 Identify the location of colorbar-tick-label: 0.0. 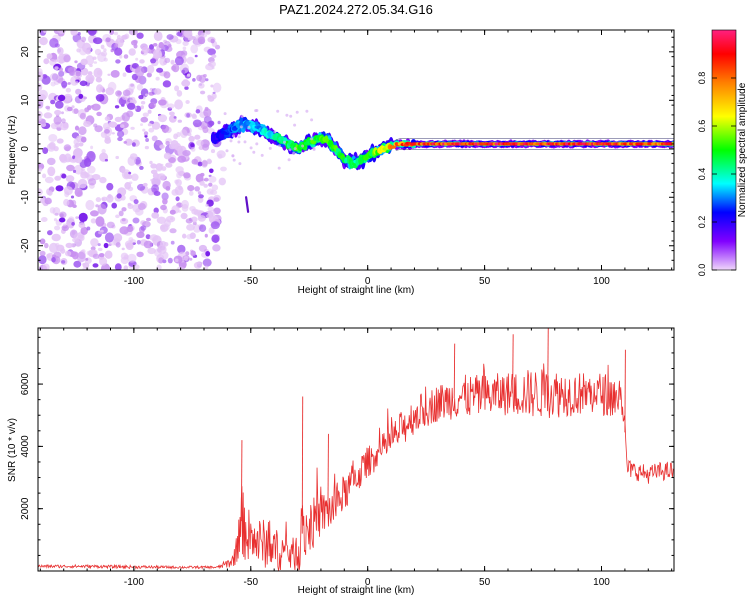
(702, 270).